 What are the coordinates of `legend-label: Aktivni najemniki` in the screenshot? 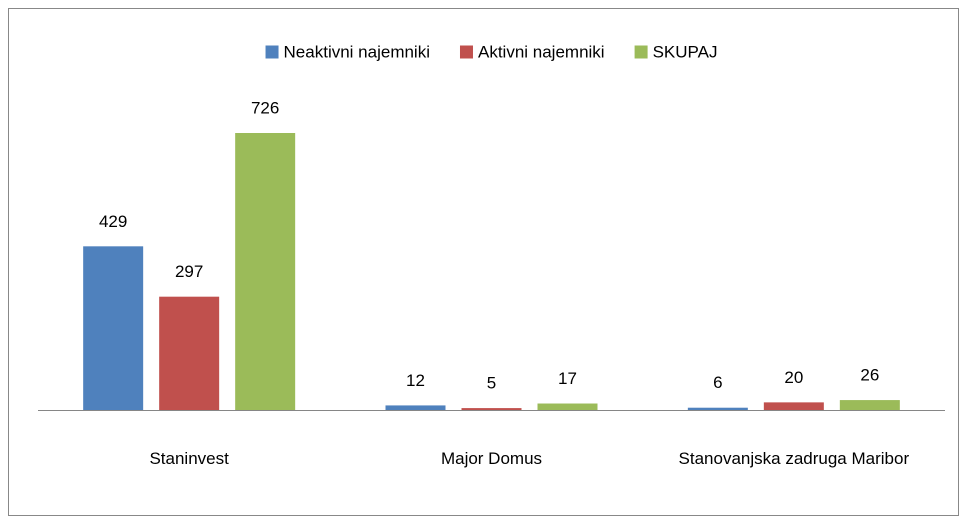 It's located at (541, 51).